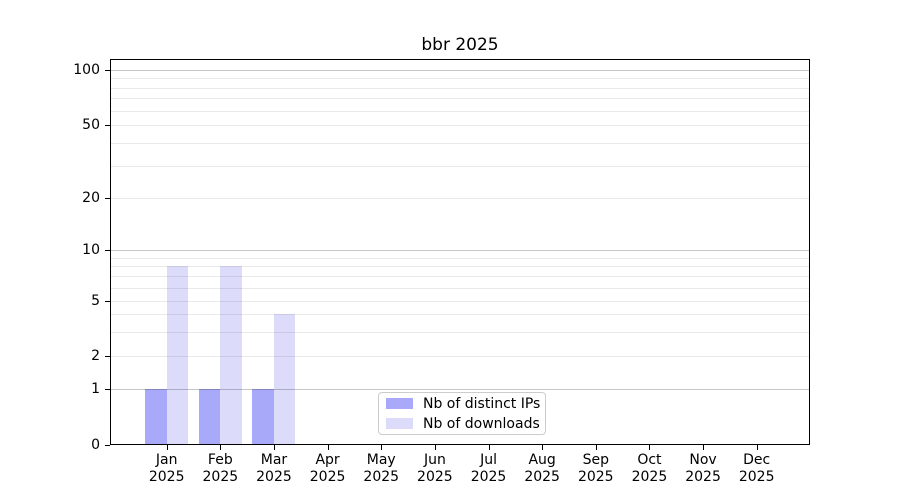  Describe the element at coordinates (274, 468) in the screenshot. I see `x-tick-label-mar: Mar 2025` at that location.